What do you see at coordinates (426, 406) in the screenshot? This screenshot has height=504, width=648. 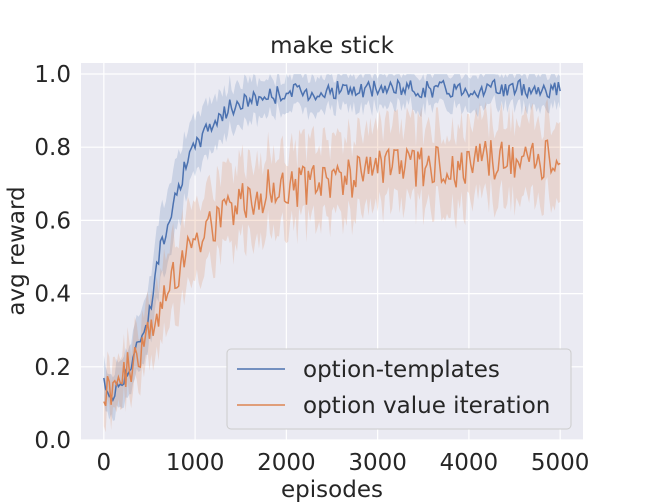 I see `legend-label-option-value-iteration: option value iteration` at bounding box center [426, 406].